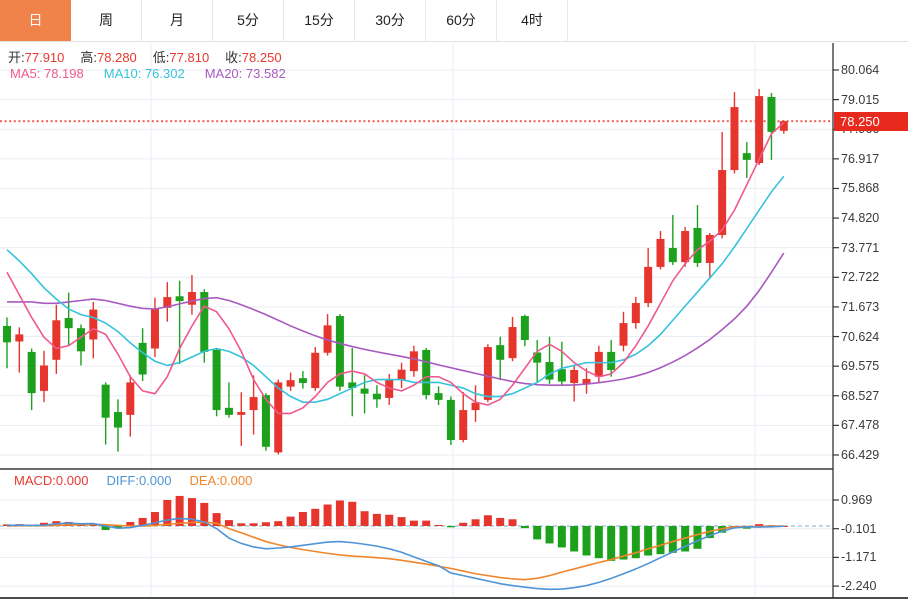  Describe the element at coordinates (857, 499) in the screenshot. I see `macd-axis-tick: 0.969` at that location.